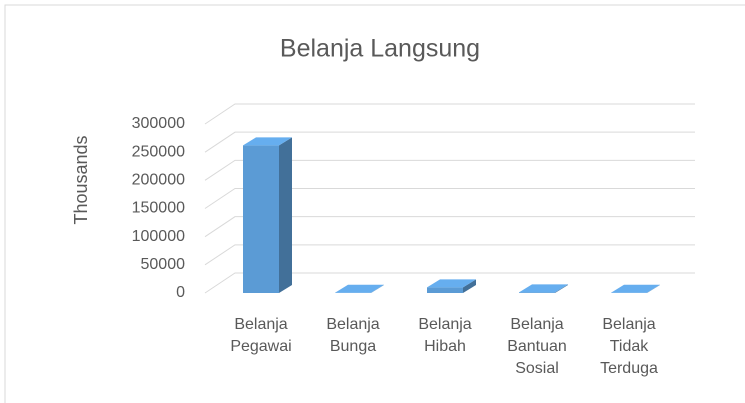 The width and height of the screenshot is (745, 403). Describe the element at coordinates (158, 236) in the screenshot. I see `y-tick-label: 100000` at that location.